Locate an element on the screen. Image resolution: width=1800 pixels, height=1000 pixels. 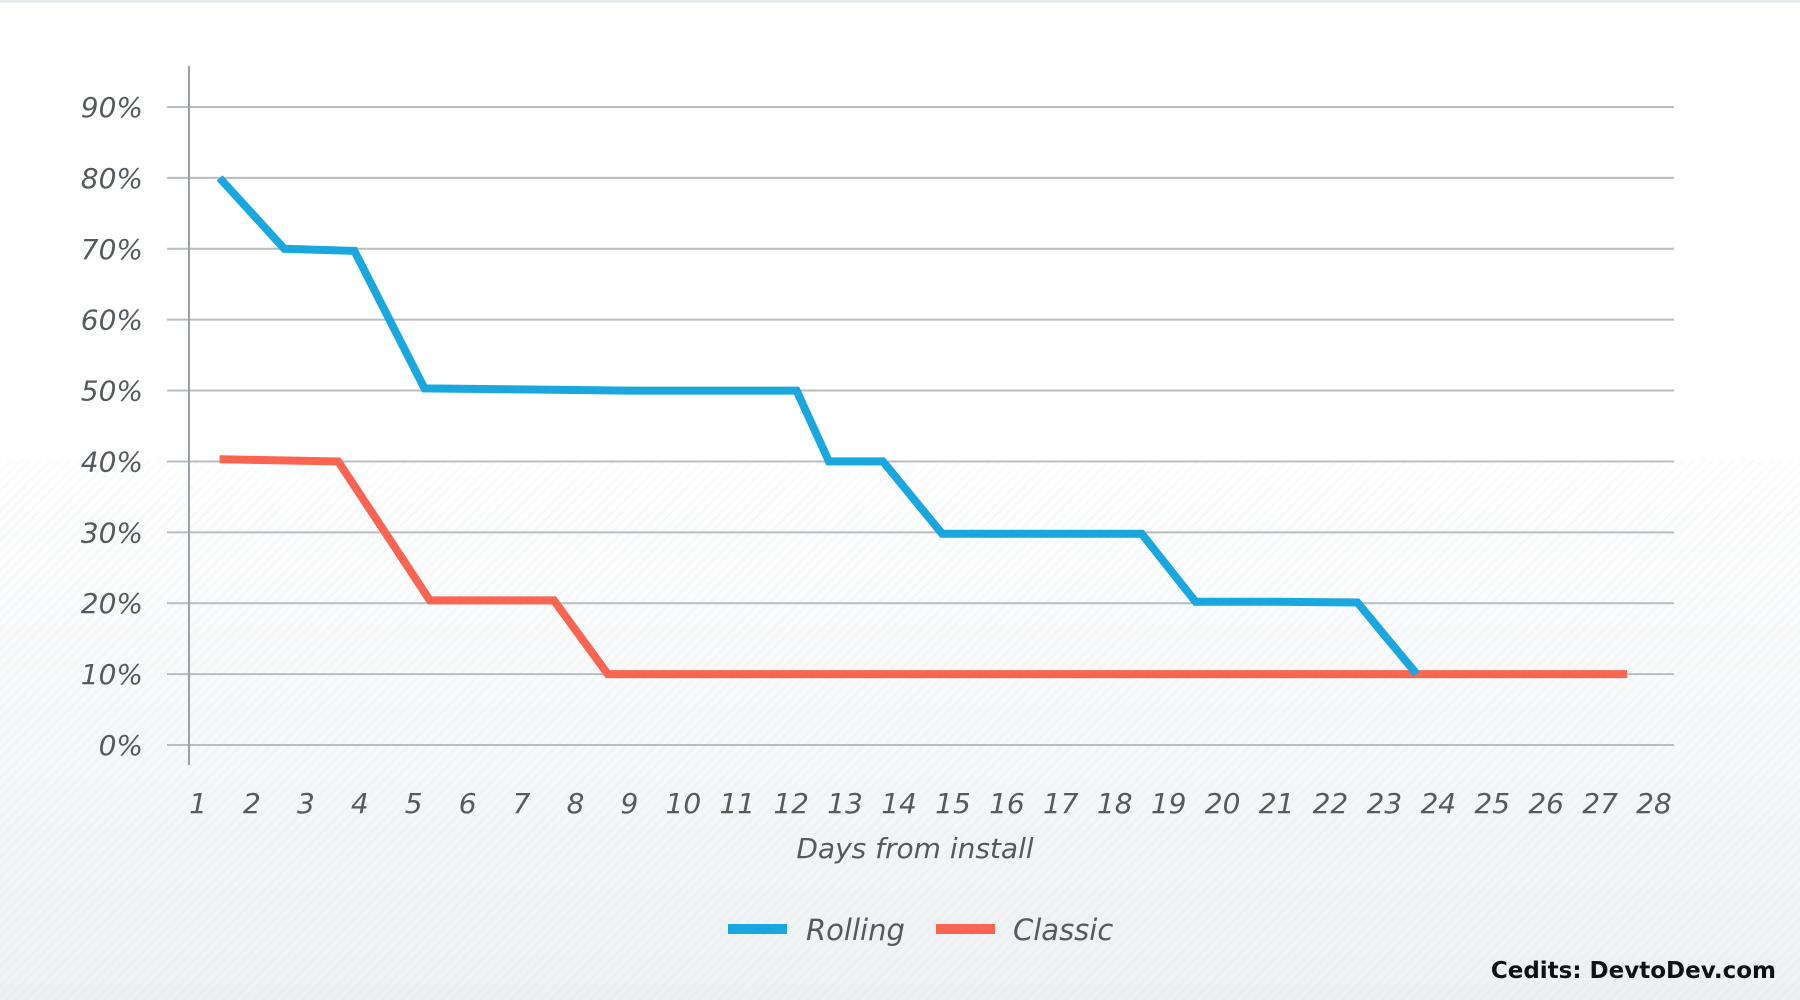
x-tick-label: 17 is located at coordinates (1061, 803).